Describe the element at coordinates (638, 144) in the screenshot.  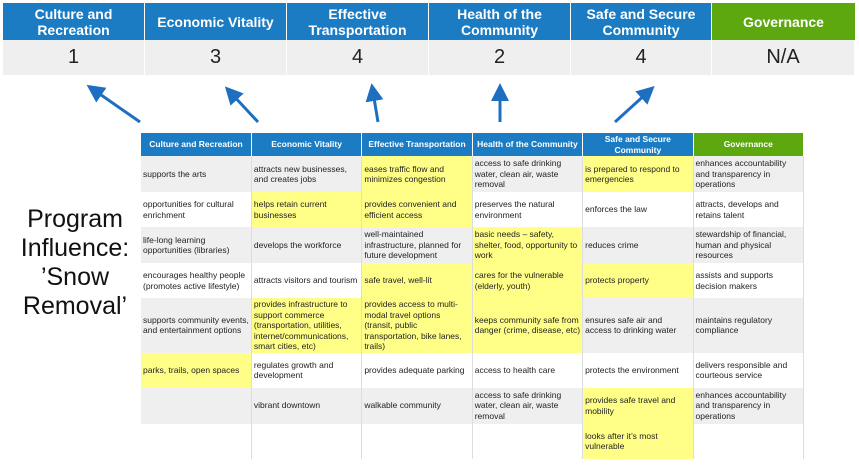
I see `column-header: Safe and Secure Community` at that location.